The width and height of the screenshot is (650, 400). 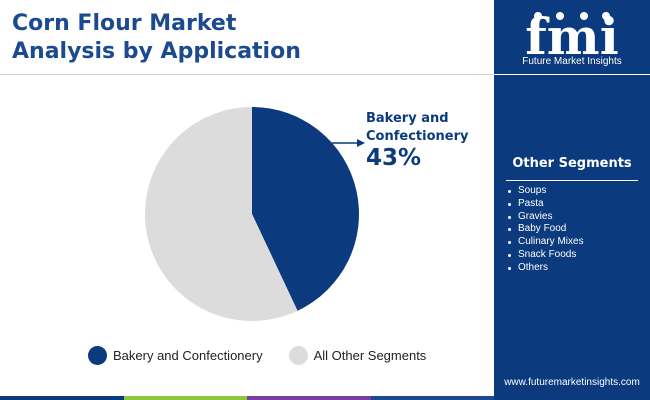 What do you see at coordinates (572, 382) in the screenshot?
I see `website-url: www.futuremarketinsights.com` at bounding box center [572, 382].